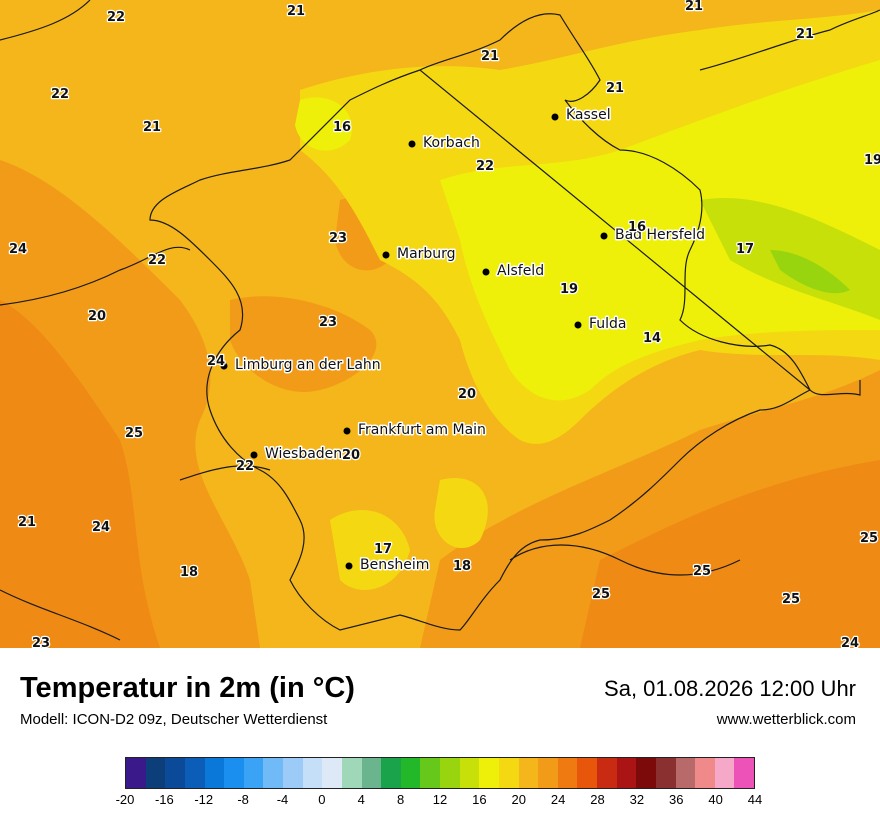 The height and width of the screenshot is (830, 880). Describe the element at coordinates (514, 271) in the screenshot. I see `city-alsfeld: Alsfeld` at that location.